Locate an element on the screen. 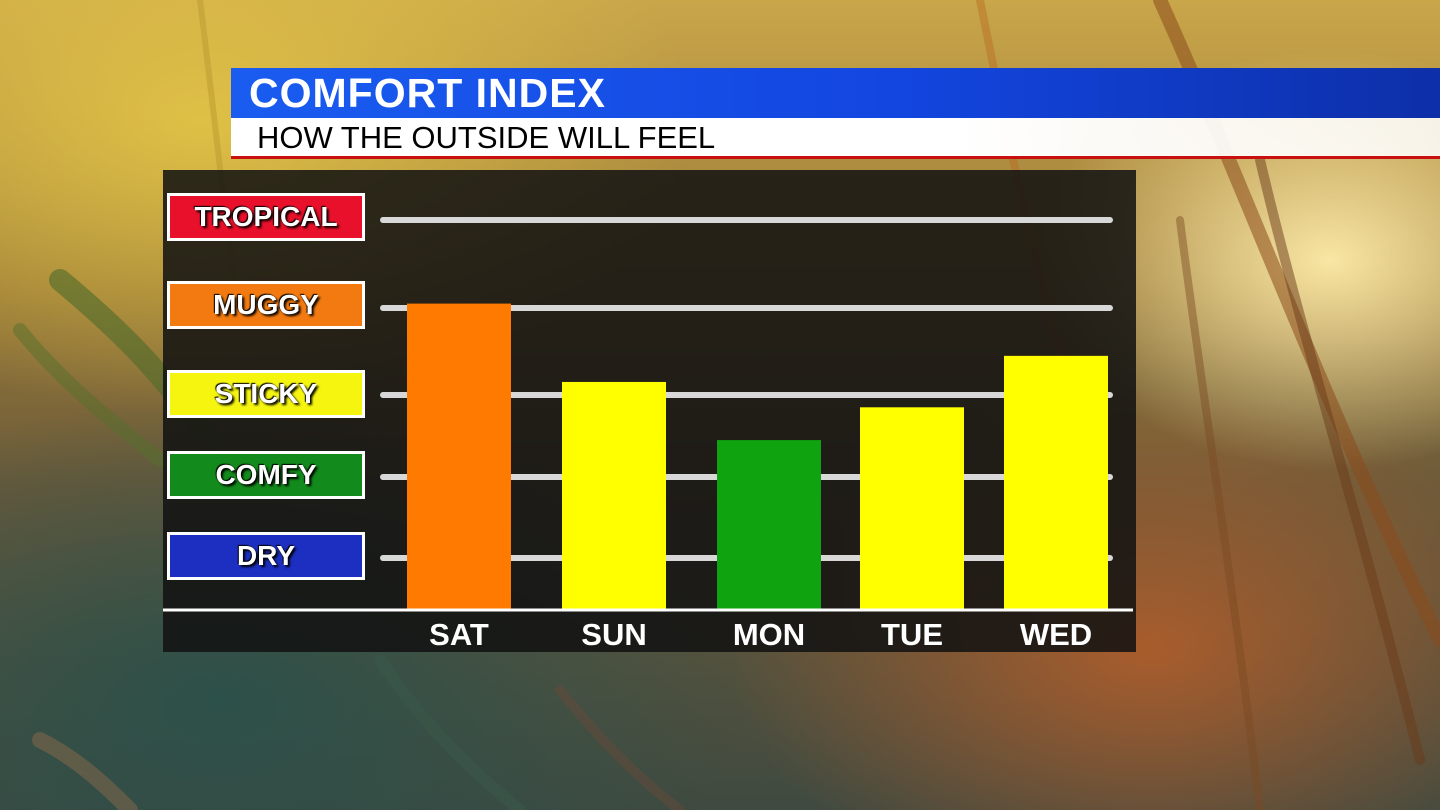  x-tick-sun: SUN is located at coordinates (613, 634).